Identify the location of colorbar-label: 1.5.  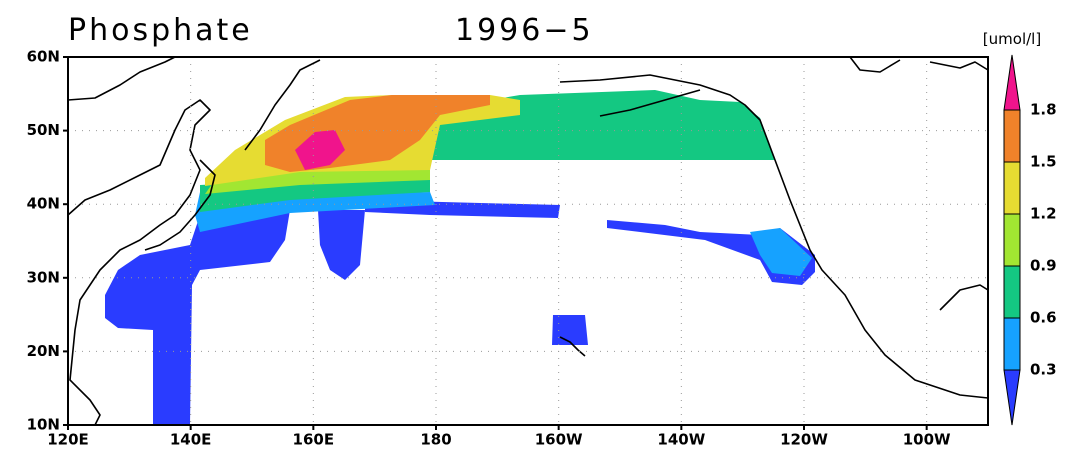
(1043, 162).